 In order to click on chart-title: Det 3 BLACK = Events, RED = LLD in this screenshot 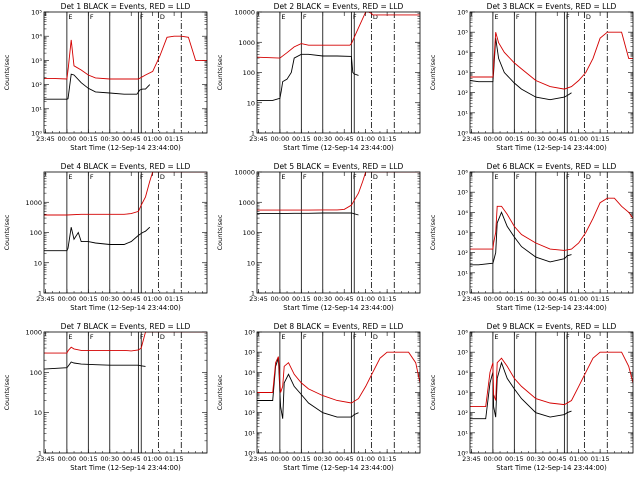, I will do `click(552, 6)`.